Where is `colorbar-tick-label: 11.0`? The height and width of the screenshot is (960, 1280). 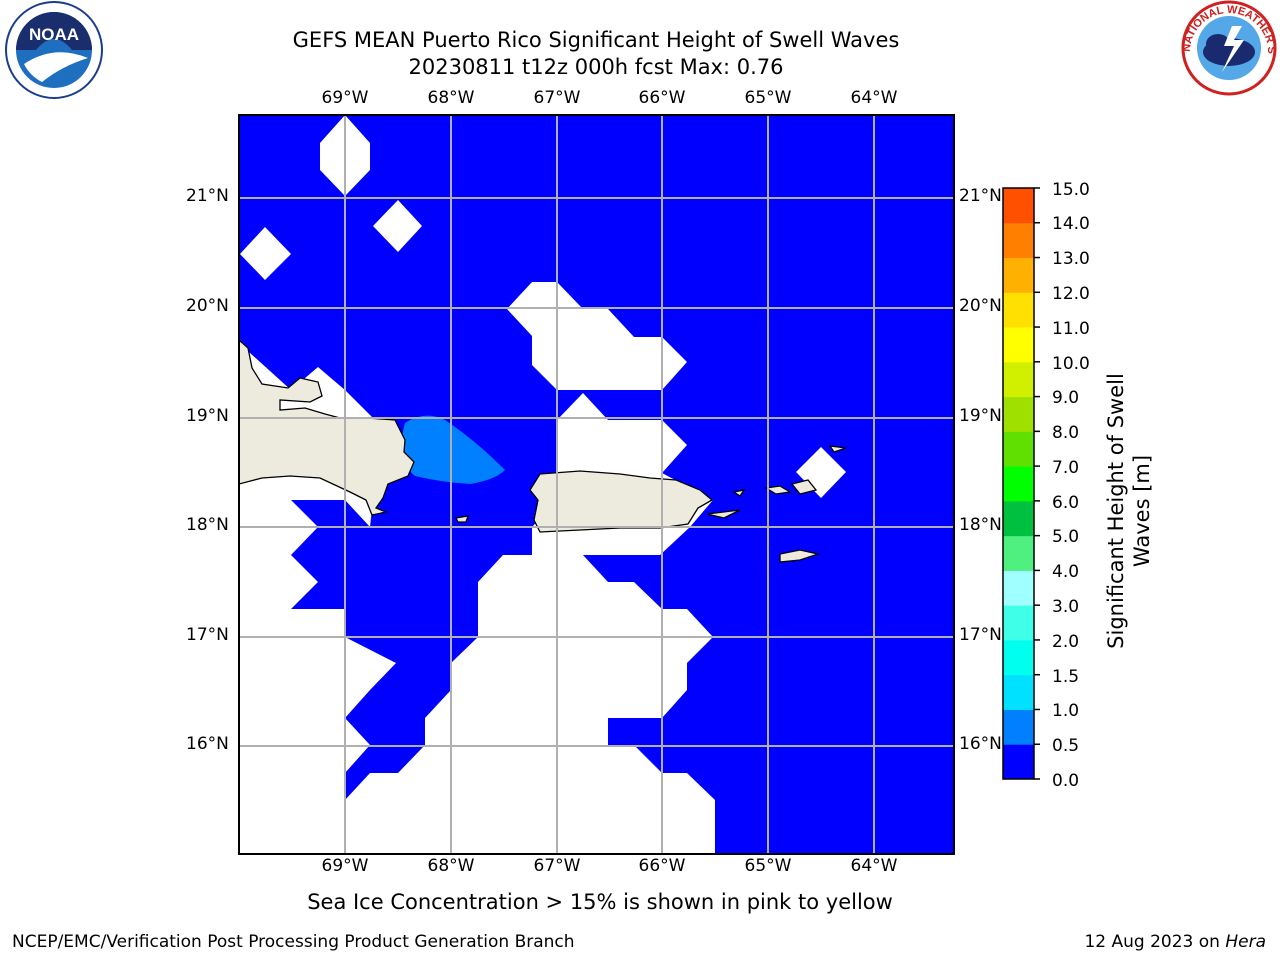
colorbar-tick-label: 11.0 is located at coordinates (1071, 329).